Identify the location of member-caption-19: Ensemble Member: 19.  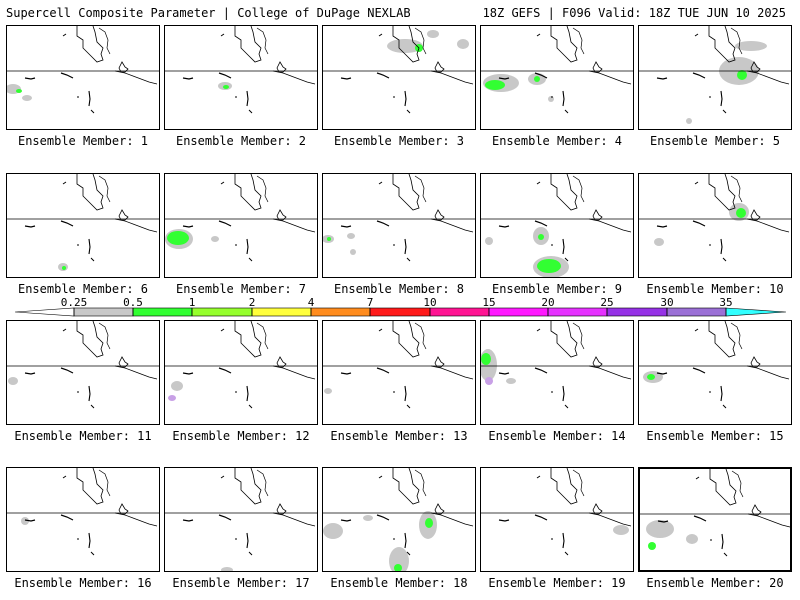
(557, 583).